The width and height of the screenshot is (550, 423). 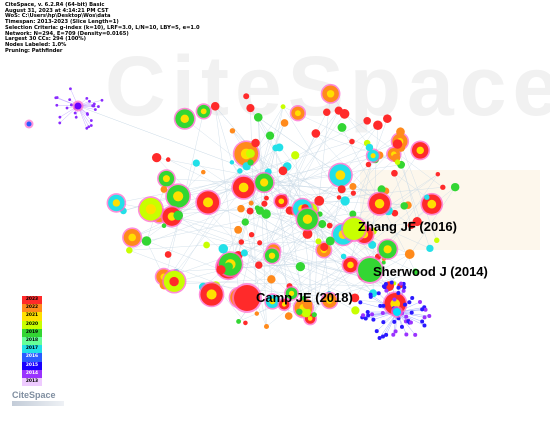 What do you see at coordinates (370, 270) in the screenshot?
I see `node-sherwood` at bounding box center [370, 270].